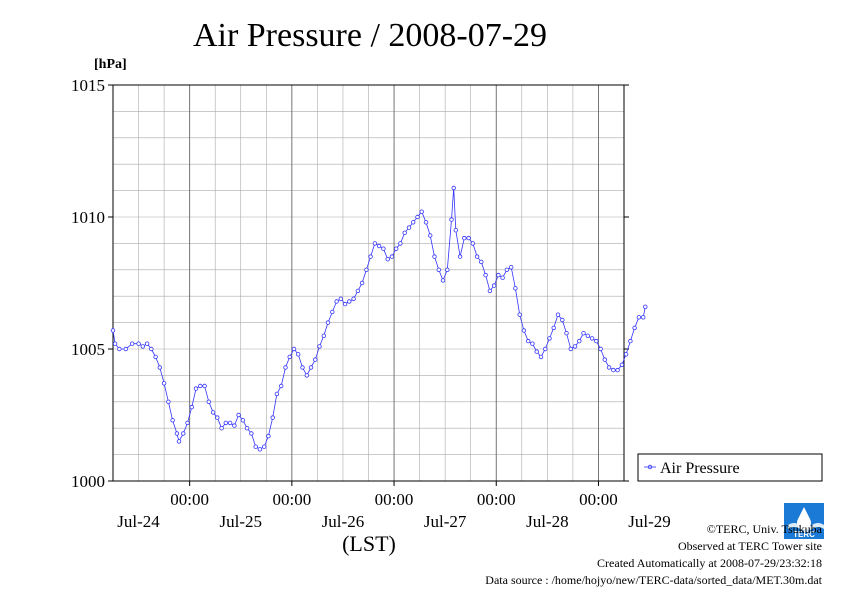 This screenshot has height=595, width=842. Describe the element at coordinates (700, 468) in the screenshot. I see `legend-label: Air Pressure` at that location.